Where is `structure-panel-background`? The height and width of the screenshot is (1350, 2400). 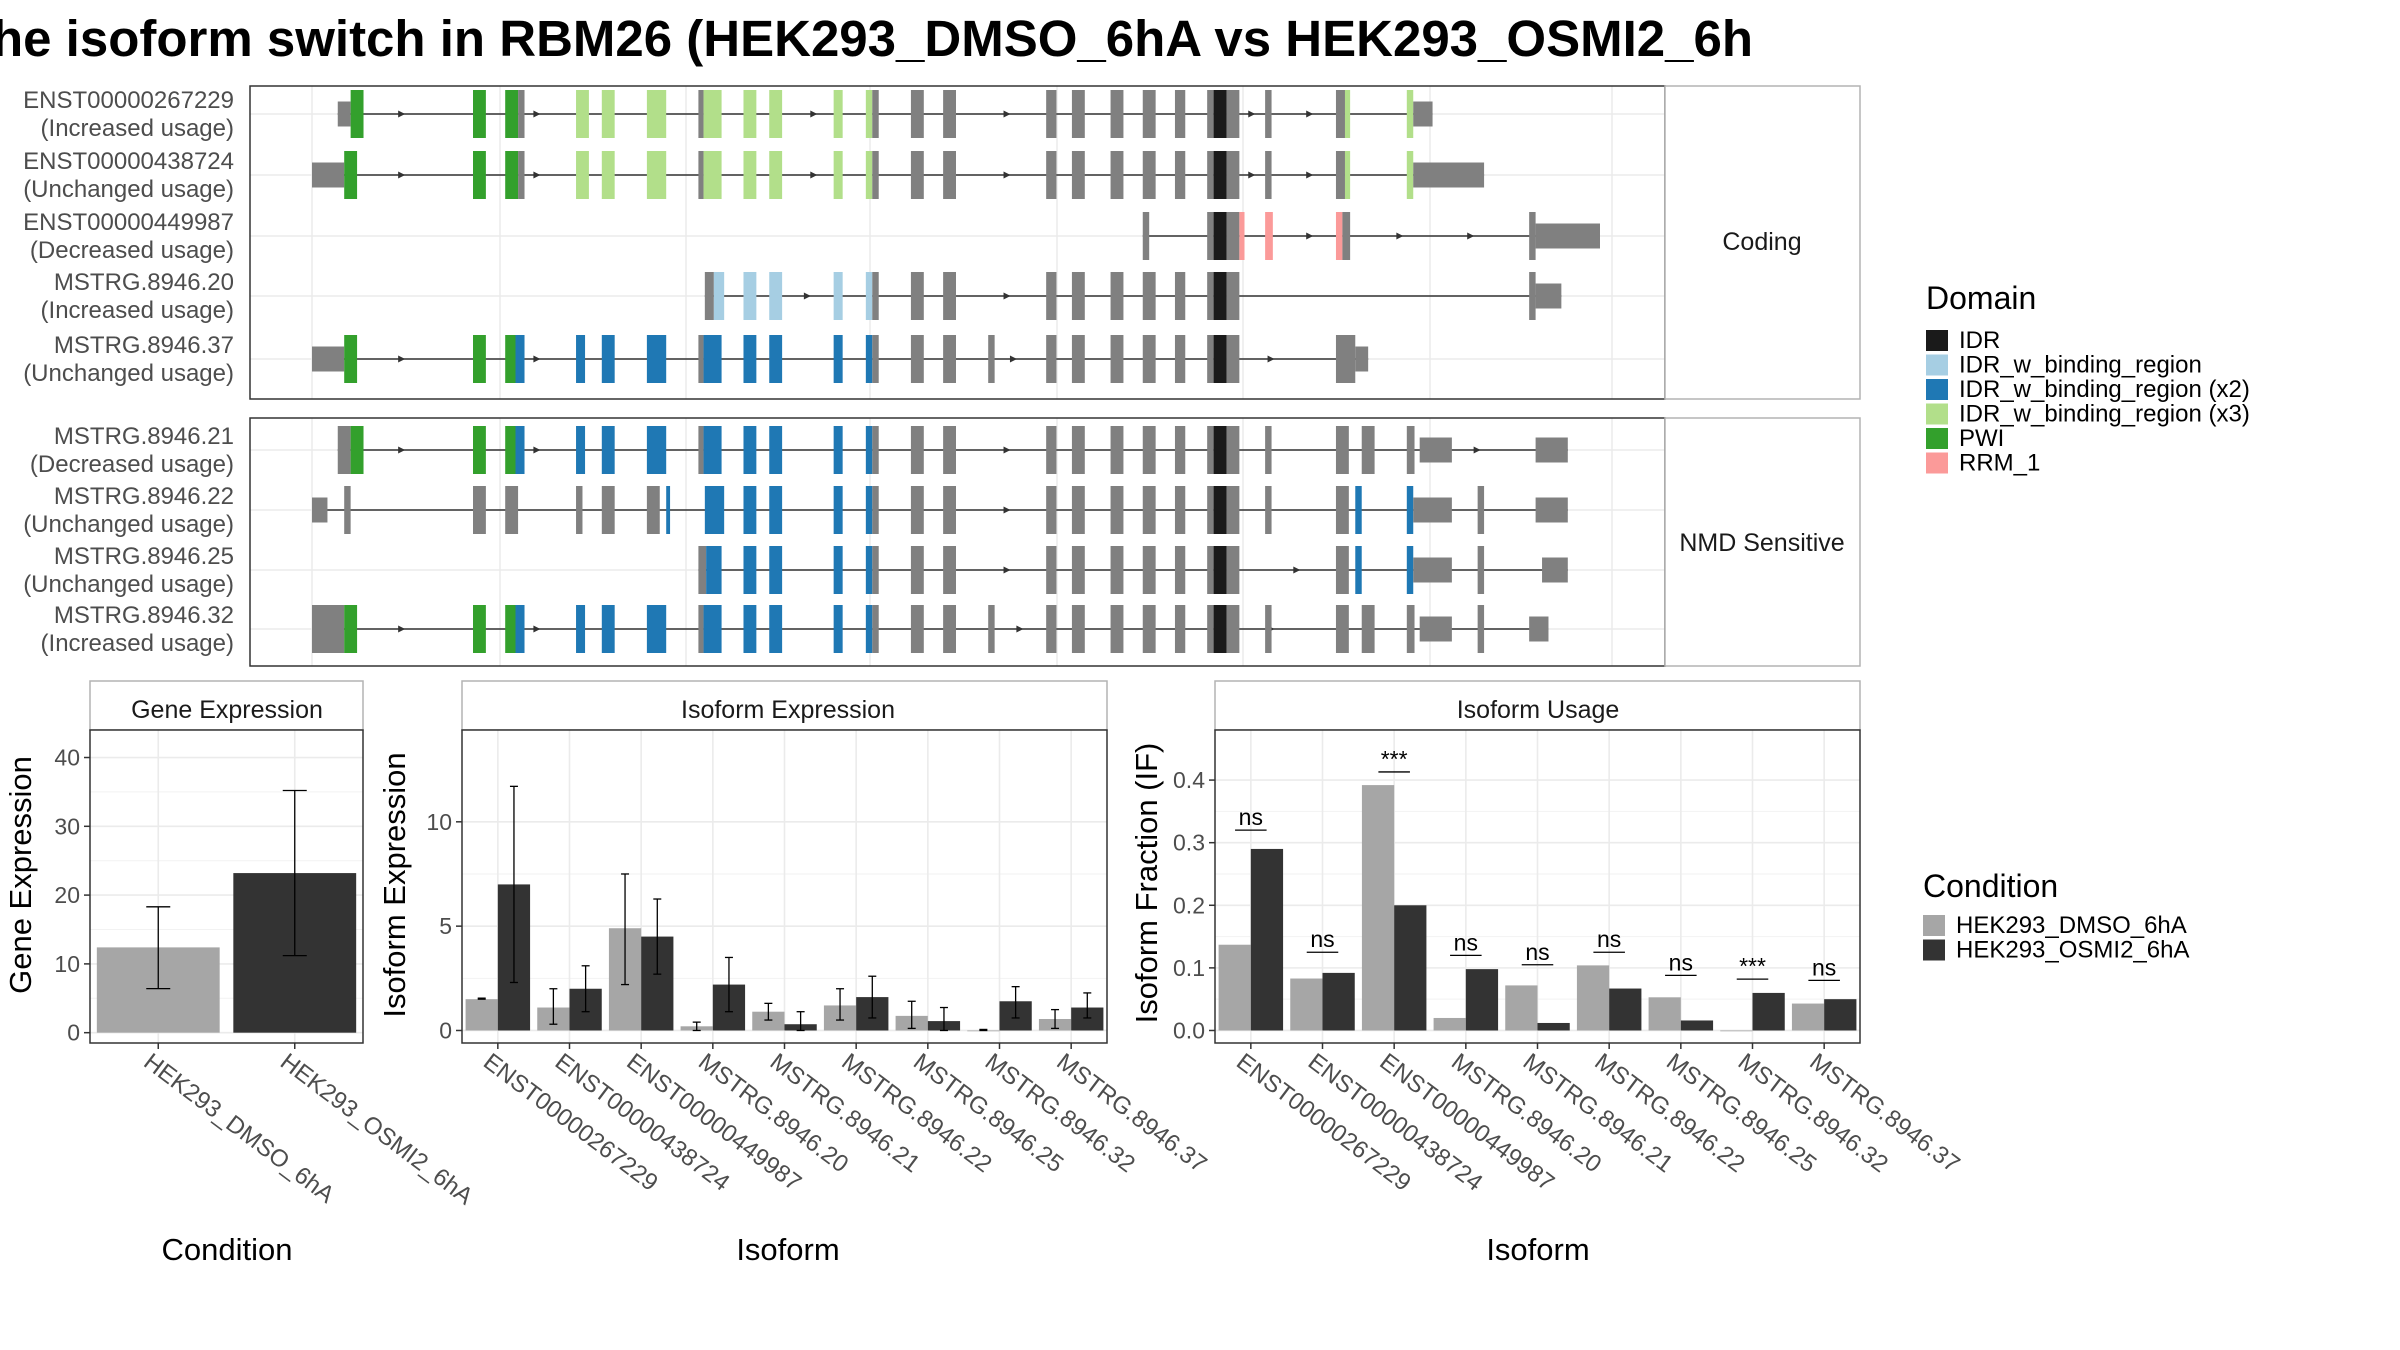 structure-panel-background is located at coordinates (957, 242).